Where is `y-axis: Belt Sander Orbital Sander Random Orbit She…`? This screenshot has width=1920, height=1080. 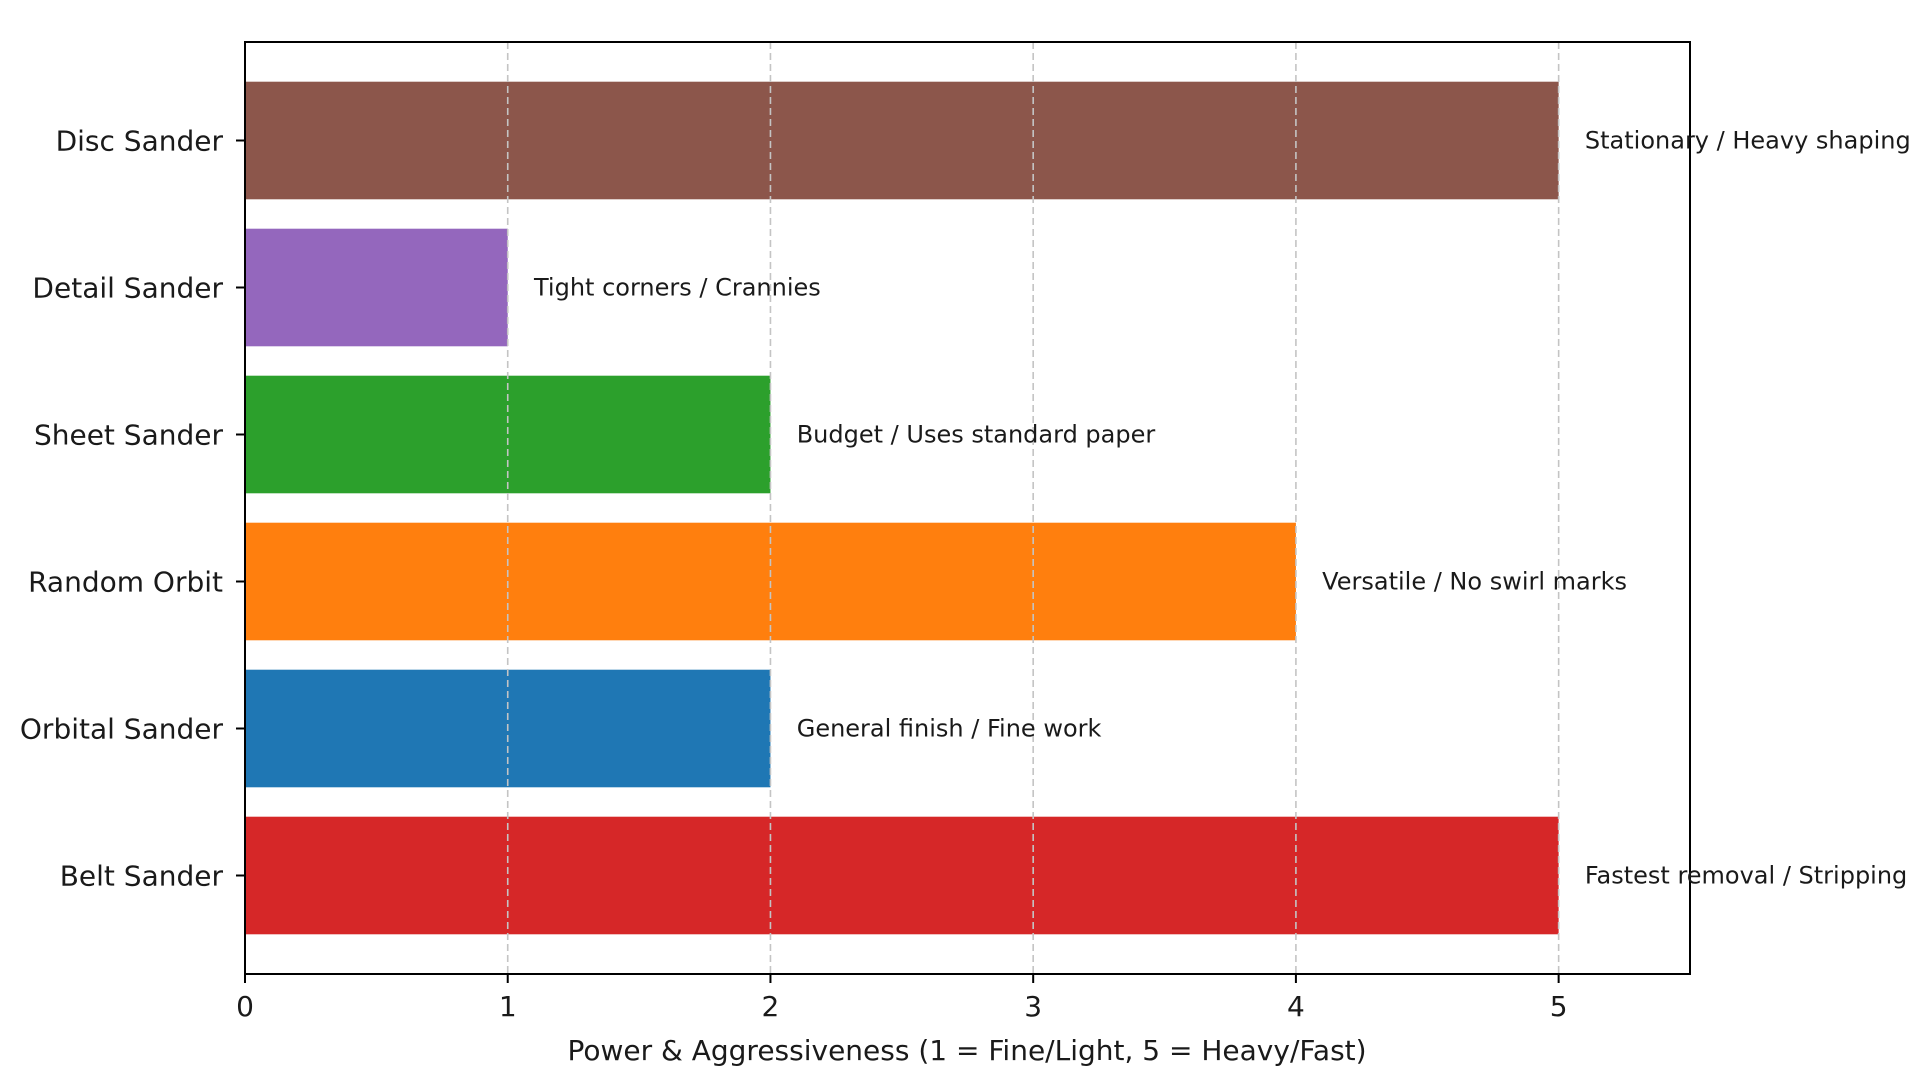 y-axis: Belt Sander Orbital Sander Random Orbit She… is located at coordinates (132, 509).